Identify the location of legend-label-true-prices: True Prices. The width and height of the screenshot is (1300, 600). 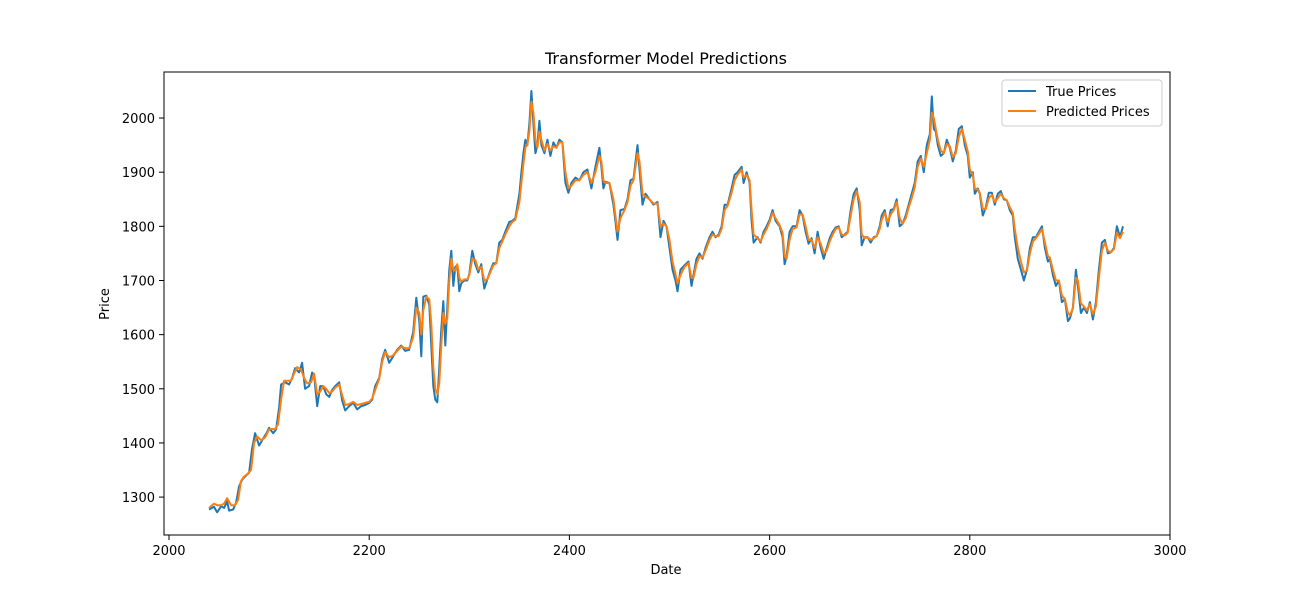
(1080, 92).